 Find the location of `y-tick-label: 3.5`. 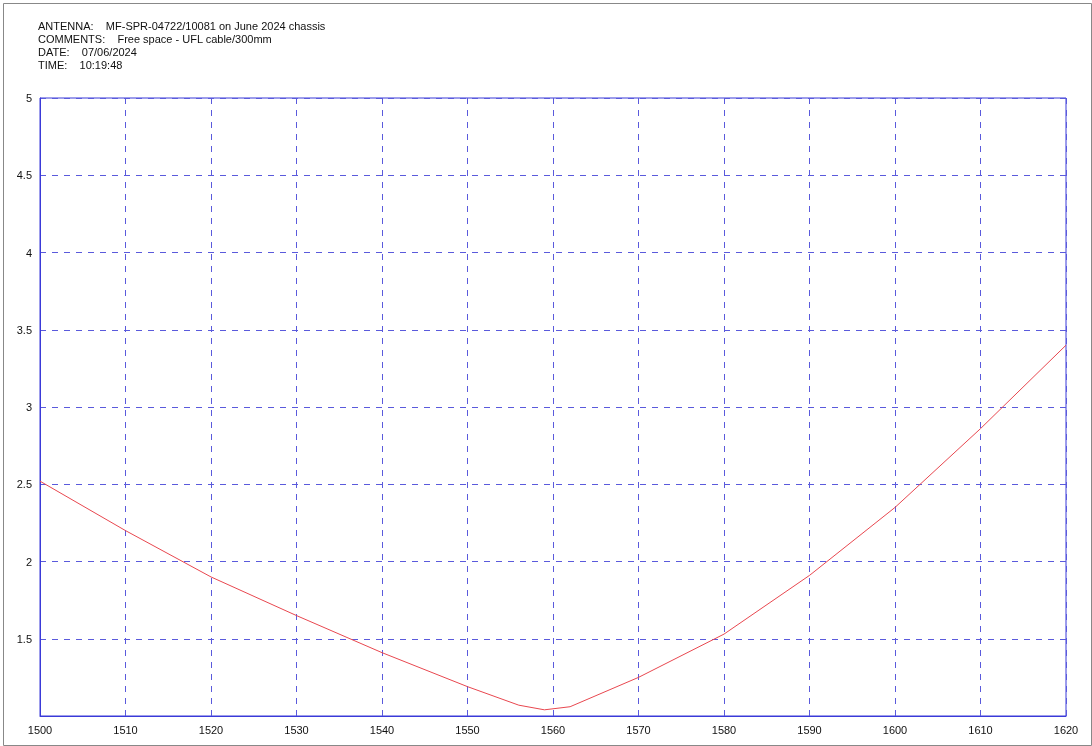

y-tick-label: 3.5 is located at coordinates (24, 329).